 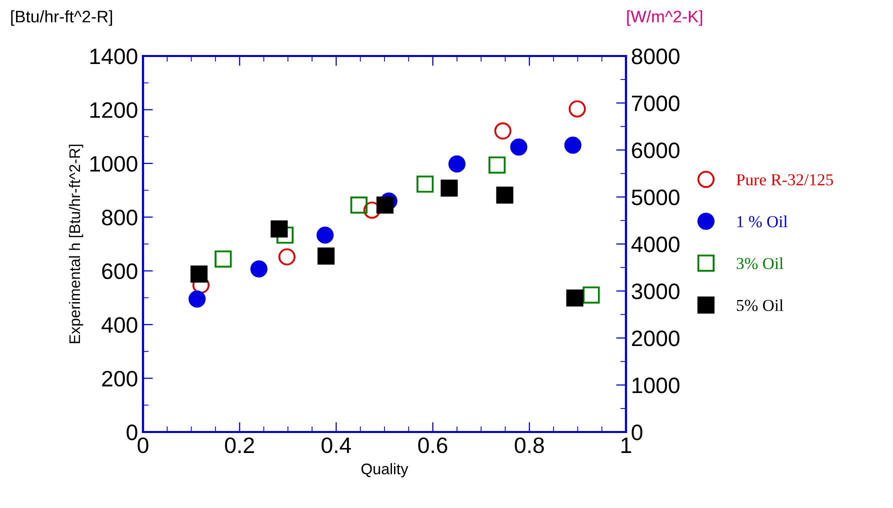 What do you see at coordinates (656, 386) in the screenshot?
I see `y2-tick-label: 1000` at bounding box center [656, 386].